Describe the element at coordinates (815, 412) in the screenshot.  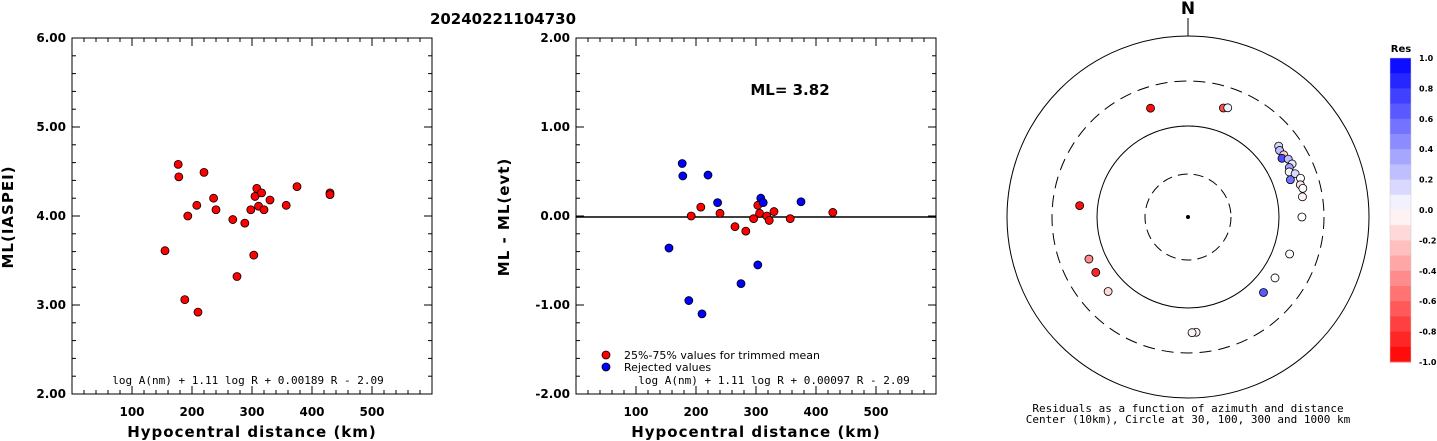
I see `x-tick-label: 400` at that location.